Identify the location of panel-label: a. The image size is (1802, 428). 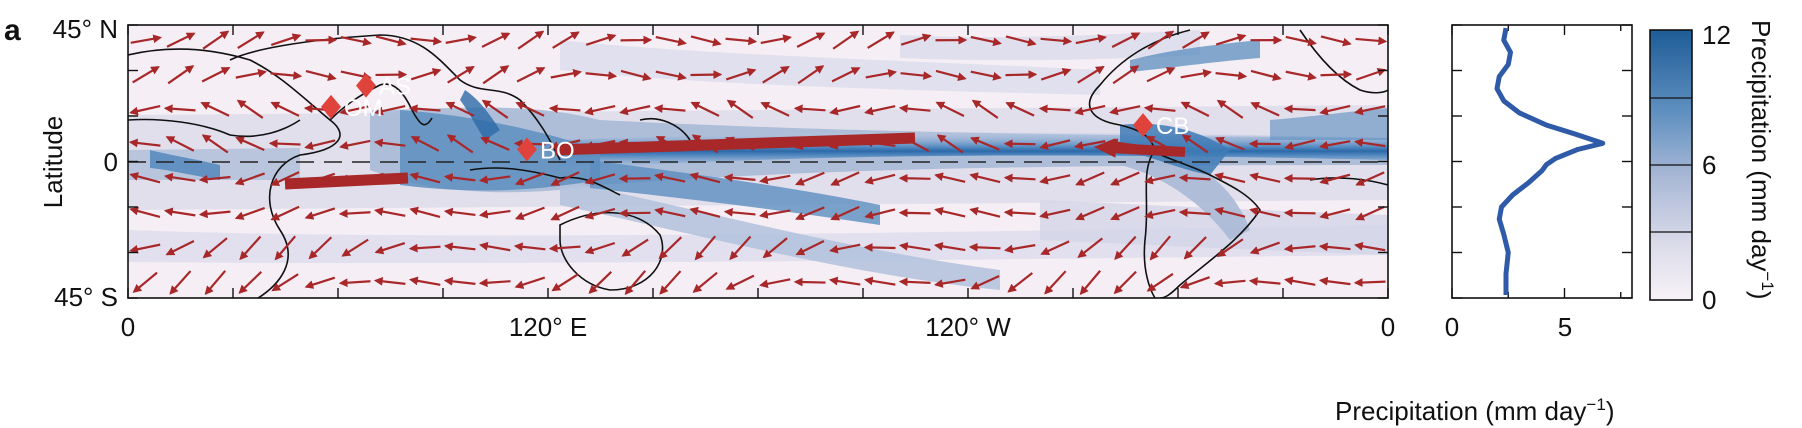
(12, 30).